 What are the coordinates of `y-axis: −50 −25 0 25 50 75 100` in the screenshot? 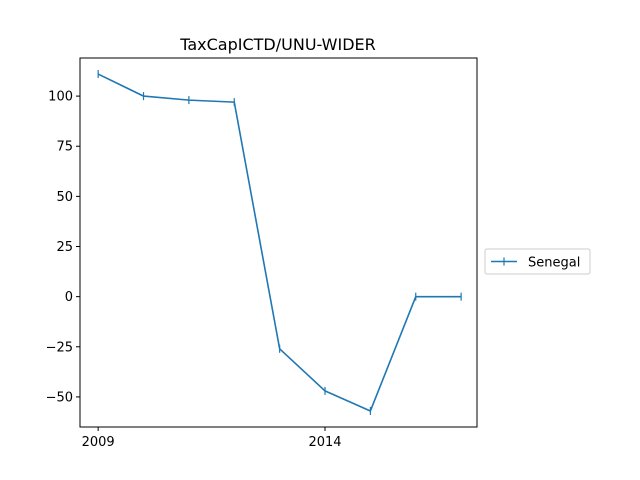 It's located at (63, 247).